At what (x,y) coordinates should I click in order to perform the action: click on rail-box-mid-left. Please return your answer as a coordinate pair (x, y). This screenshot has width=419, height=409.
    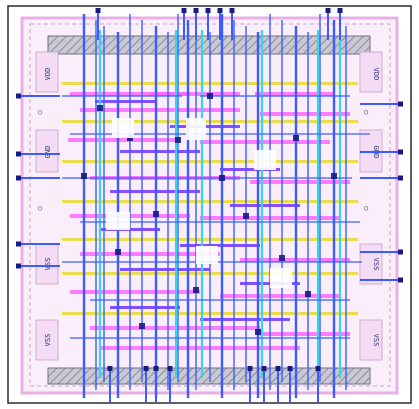
    Looking at the image, I should click on (47, 151).